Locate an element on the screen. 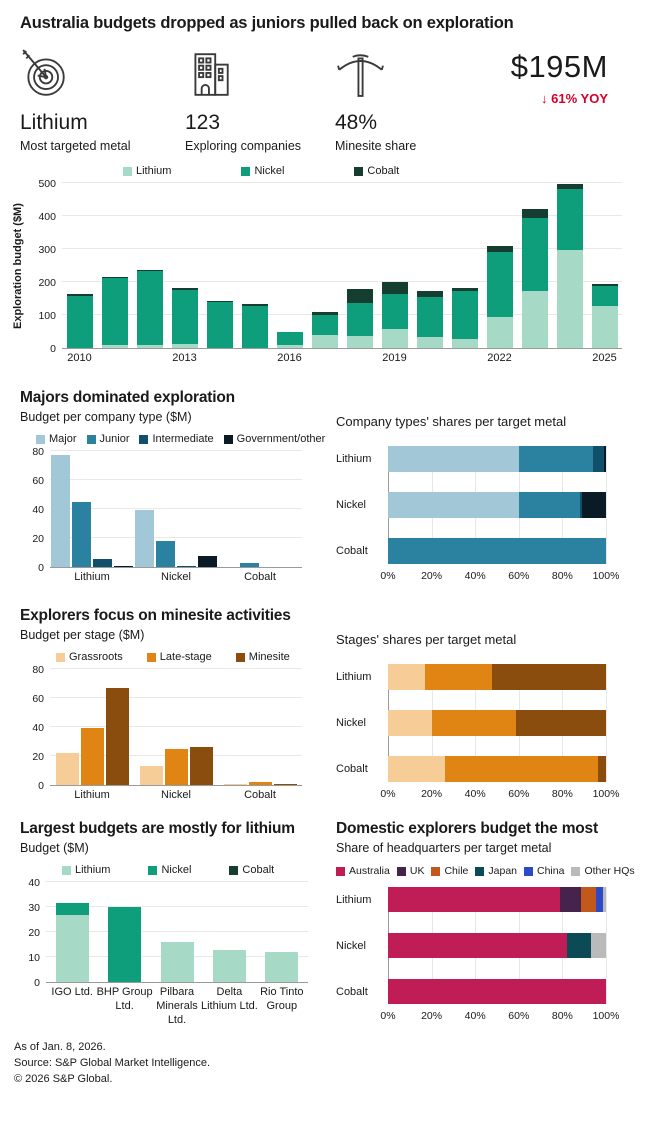  chart-title: Stages' shares per target metal is located at coordinates (426, 639).